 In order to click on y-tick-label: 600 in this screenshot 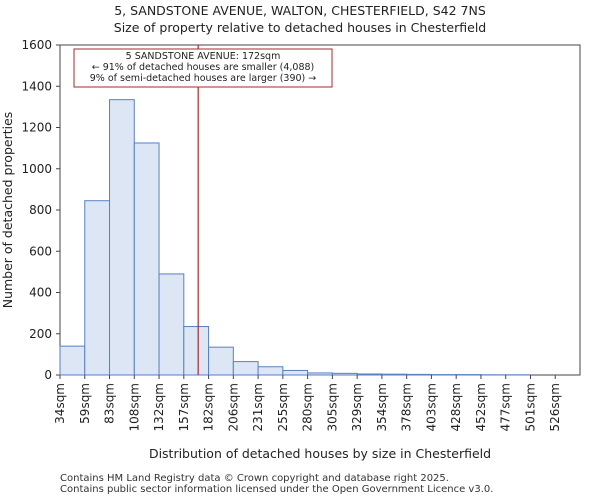, I will do `click(40, 251)`.